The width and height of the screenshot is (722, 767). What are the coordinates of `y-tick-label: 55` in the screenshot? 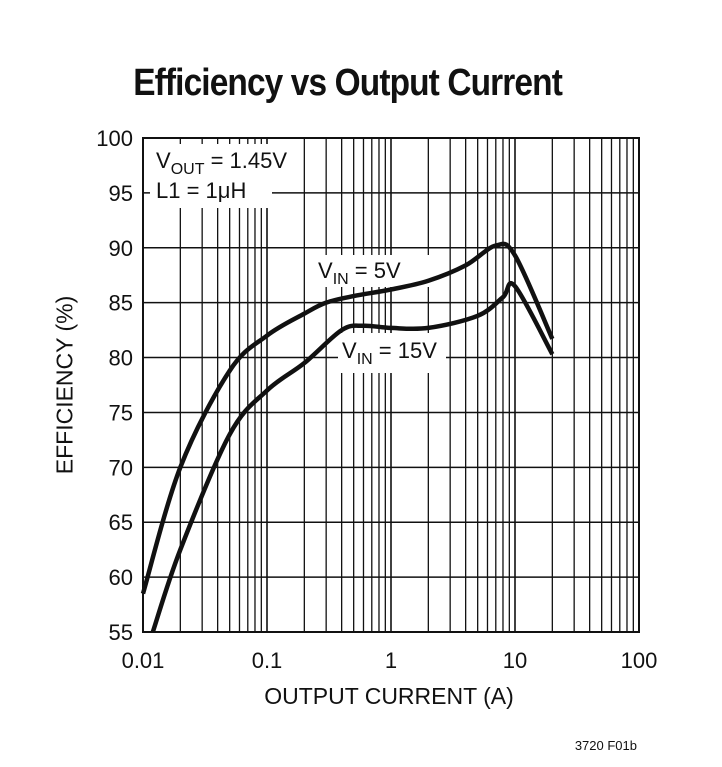 It's located at (121, 632).